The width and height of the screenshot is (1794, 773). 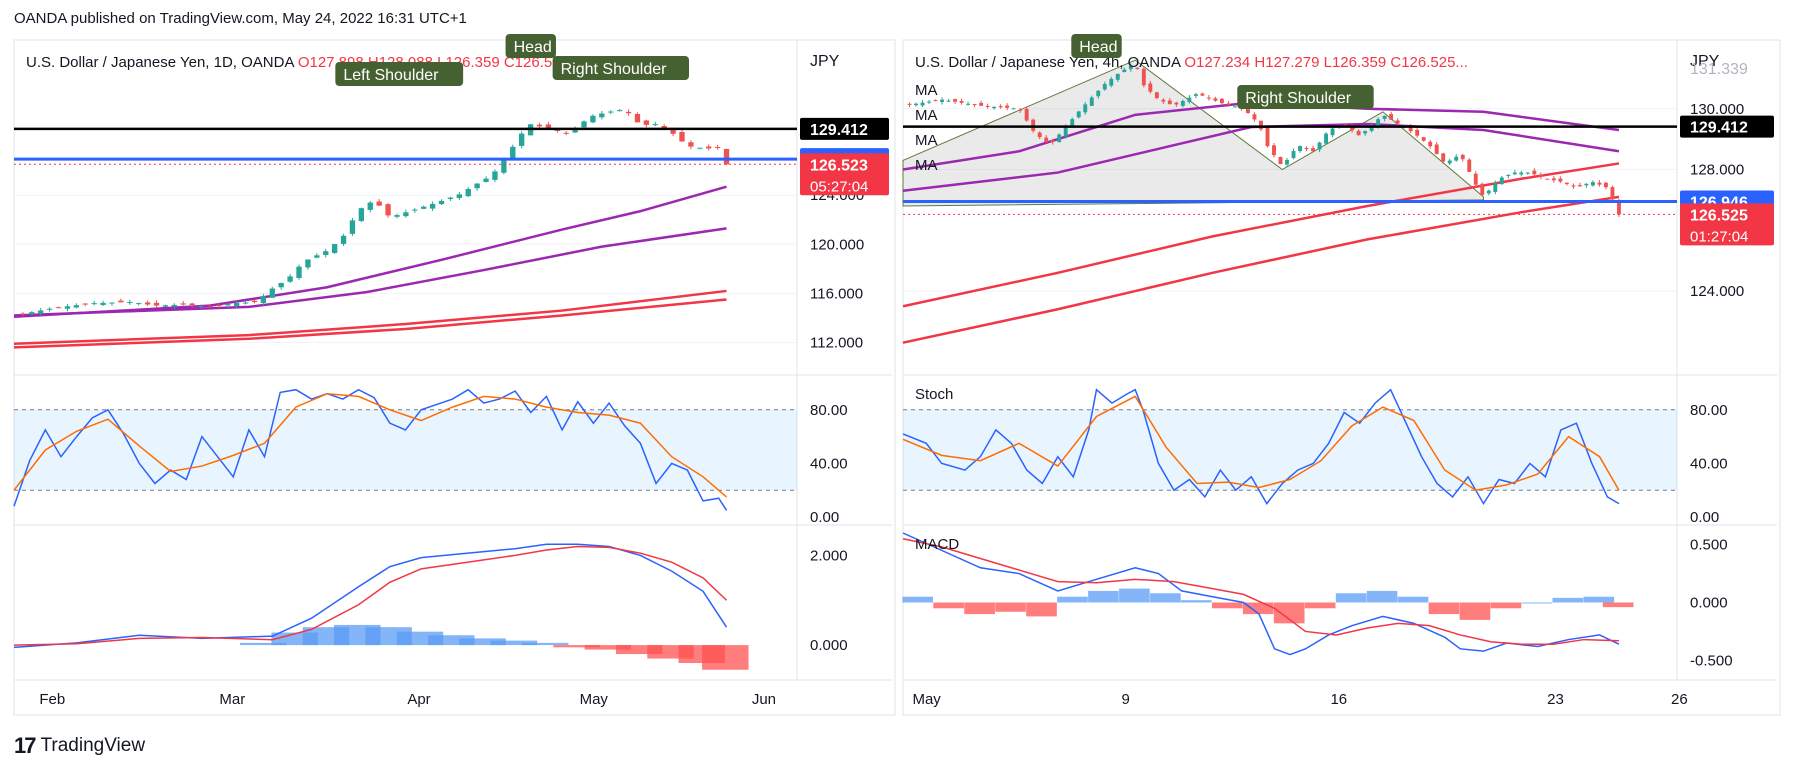 What do you see at coordinates (614, 69) in the screenshot?
I see `pattern-label-right-shoulder: Right Shoulder` at bounding box center [614, 69].